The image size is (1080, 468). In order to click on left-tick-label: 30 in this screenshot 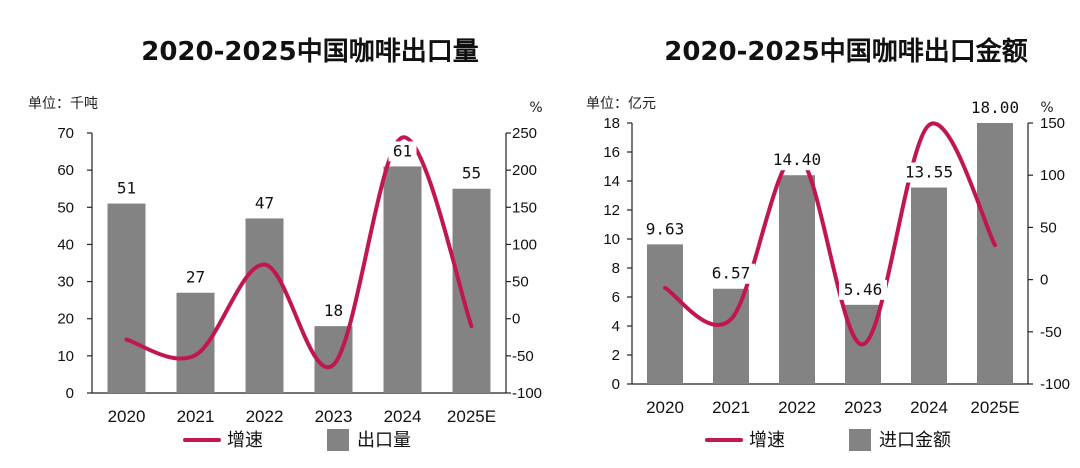, I will do `click(65, 282)`.